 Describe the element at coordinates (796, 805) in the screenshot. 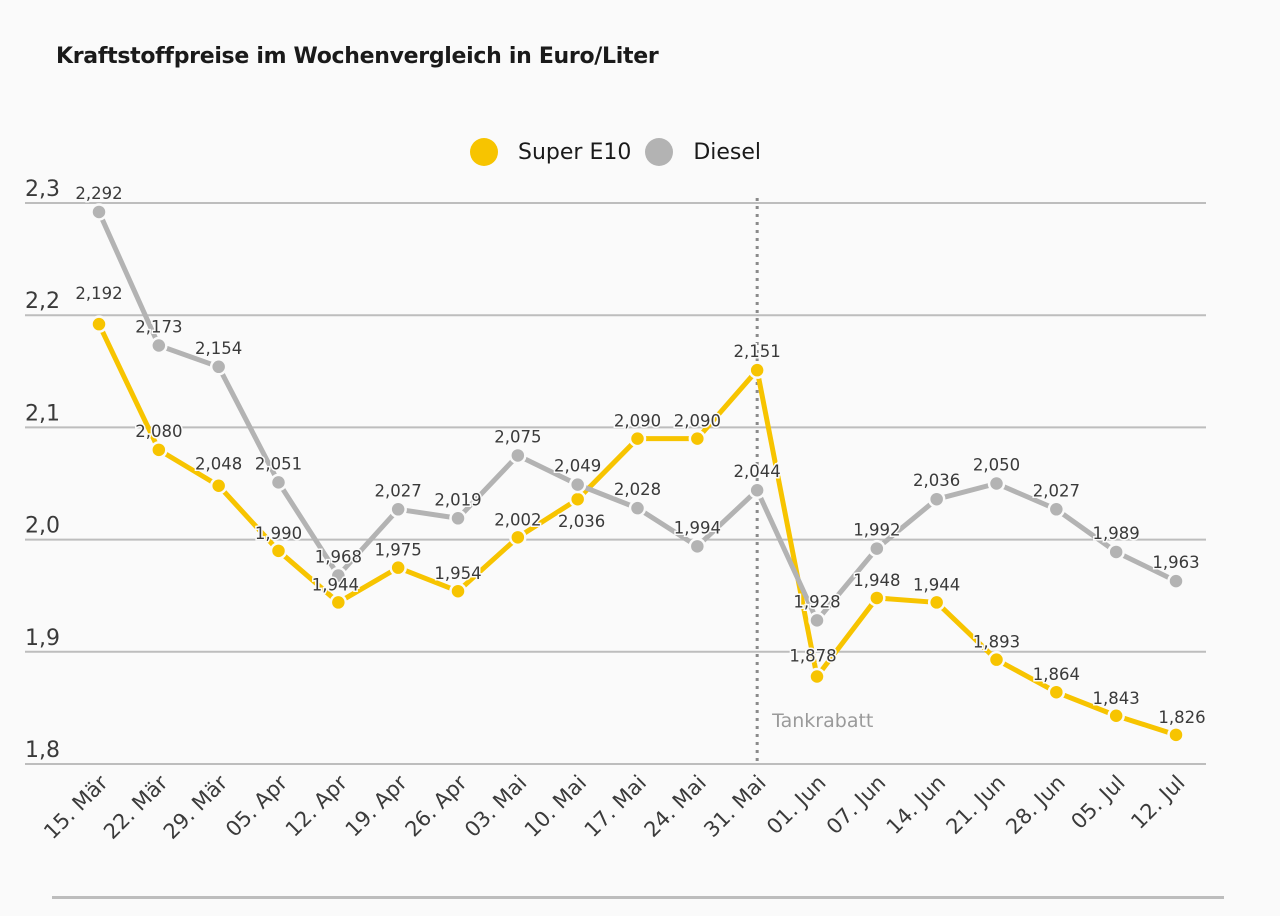

I see `x-tick-label: 01. Jun` at that location.